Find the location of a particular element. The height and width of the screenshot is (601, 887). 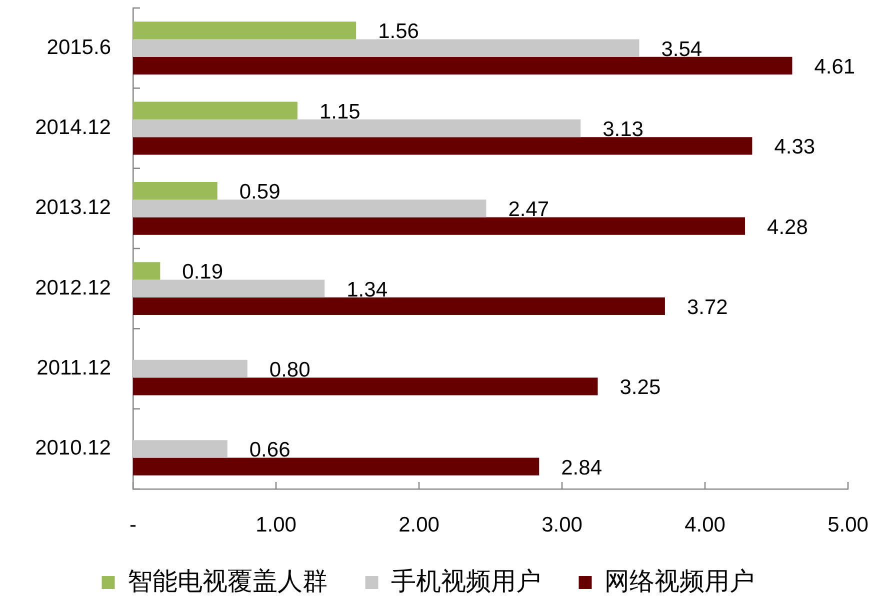

data-label: 4.61 is located at coordinates (835, 67).